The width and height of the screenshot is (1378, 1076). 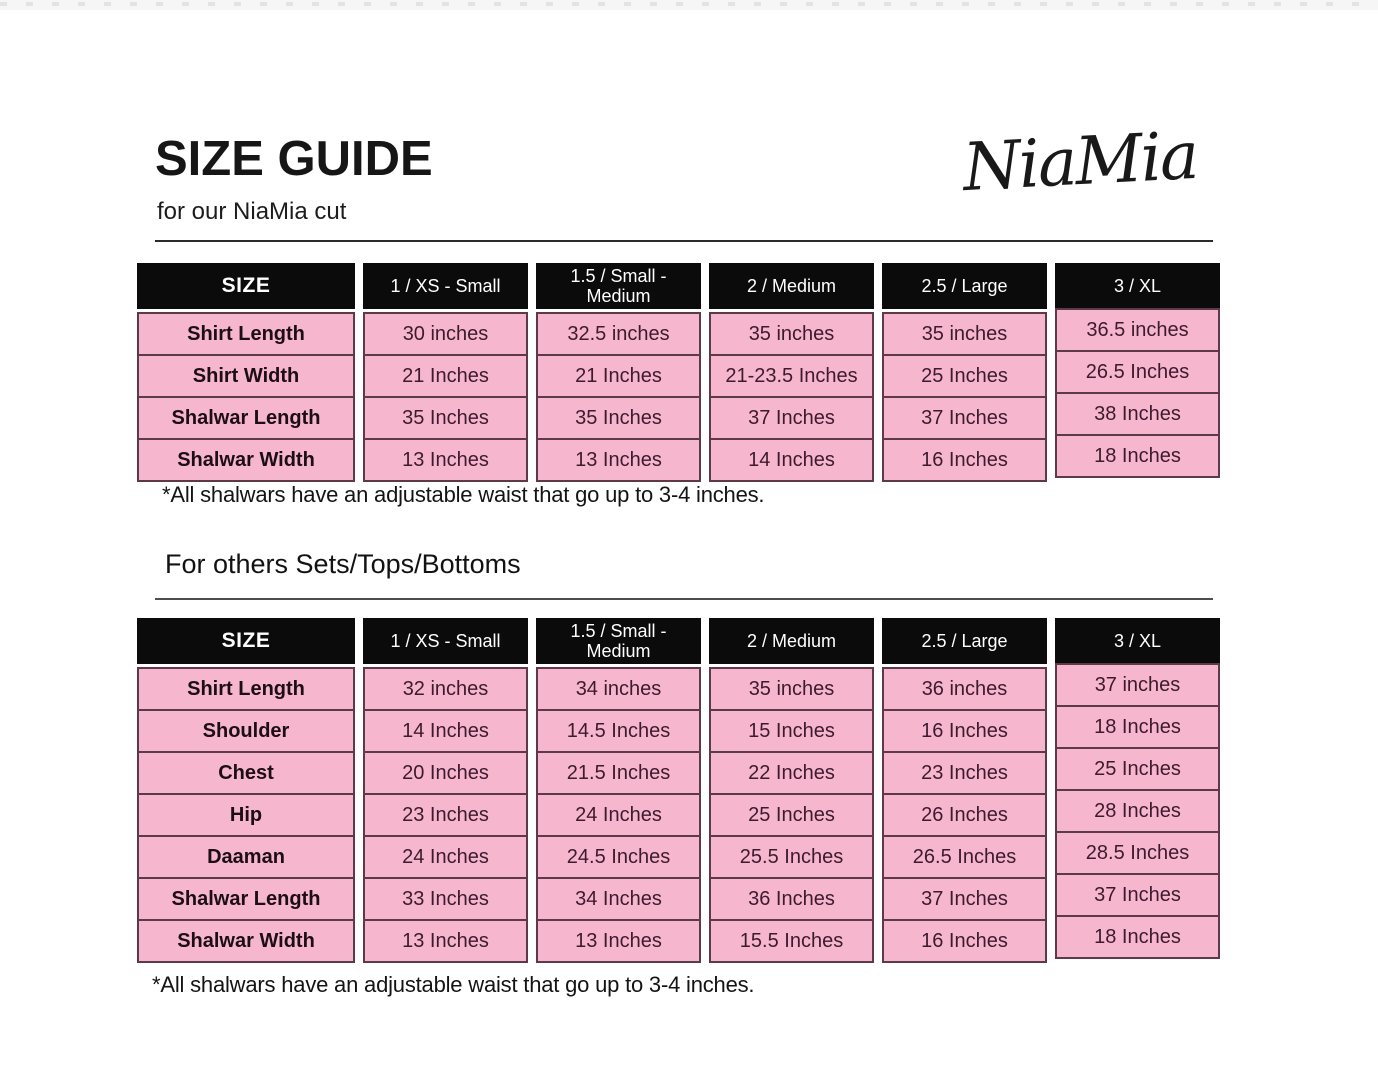 What do you see at coordinates (294, 159) in the screenshot?
I see `page-title: SIZE GUIDE` at bounding box center [294, 159].